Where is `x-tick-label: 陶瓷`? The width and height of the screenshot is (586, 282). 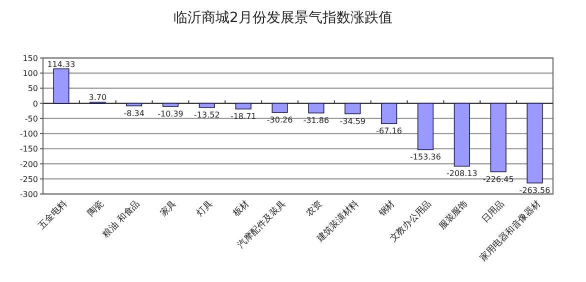
x-tick-label: 陶瓷 is located at coordinates (95, 208).